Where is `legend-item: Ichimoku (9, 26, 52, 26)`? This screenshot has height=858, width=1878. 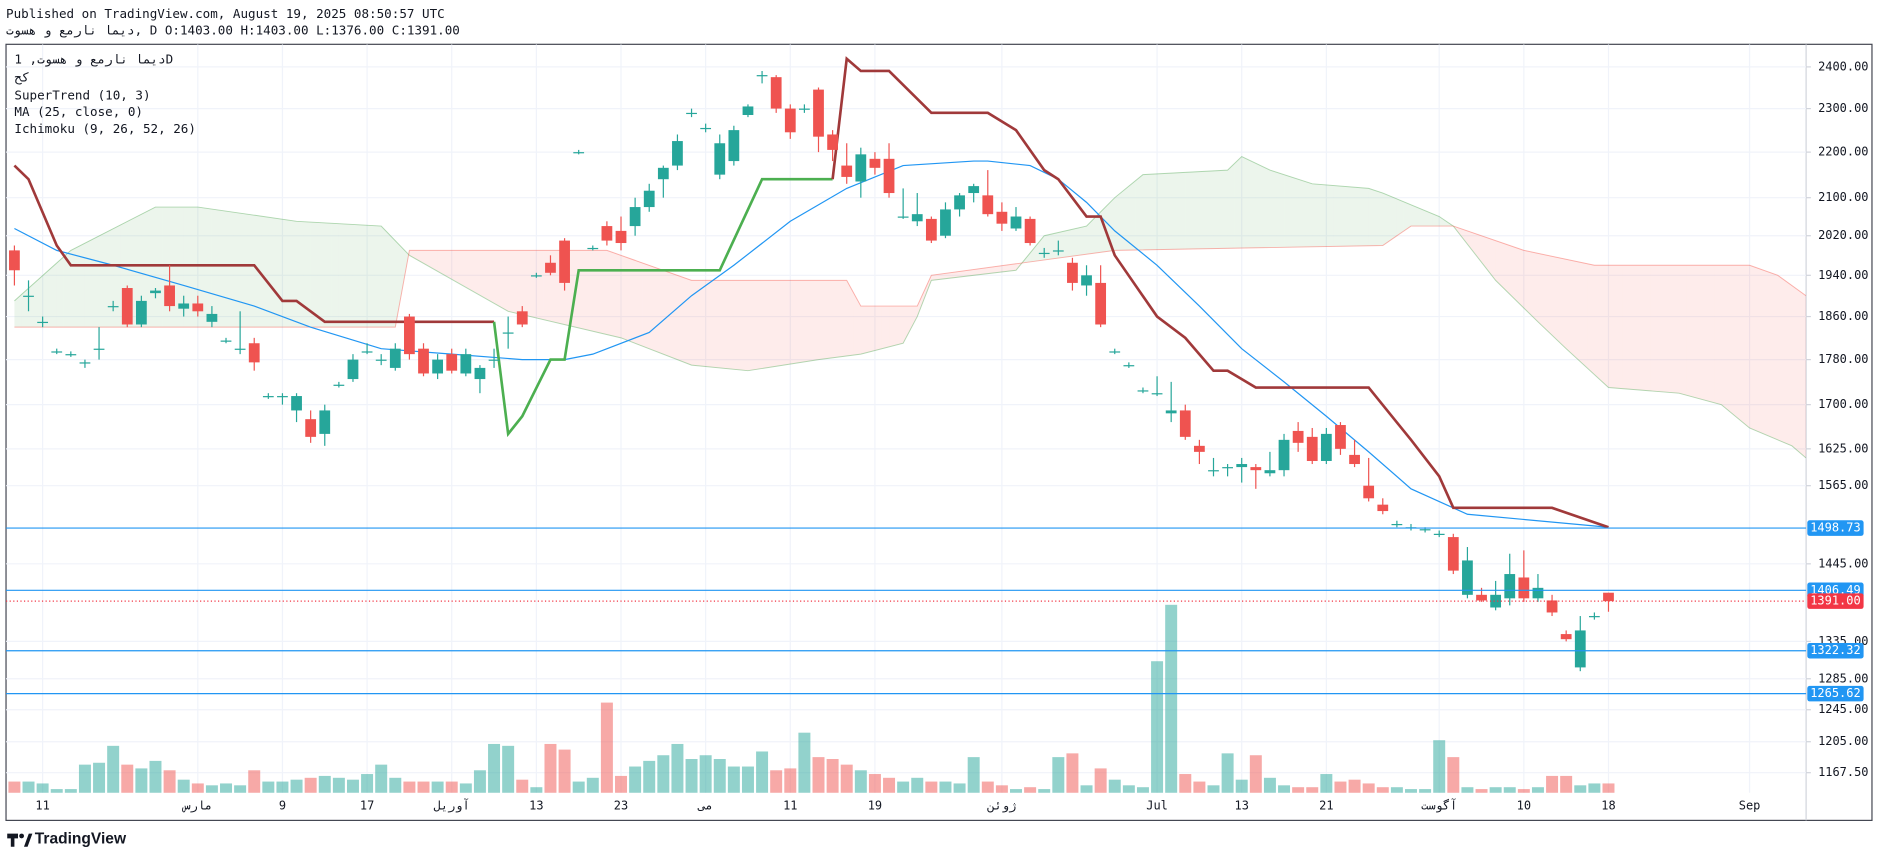
legend-item: Ichimoku (9, 26, 52, 26) is located at coordinates (105, 128).